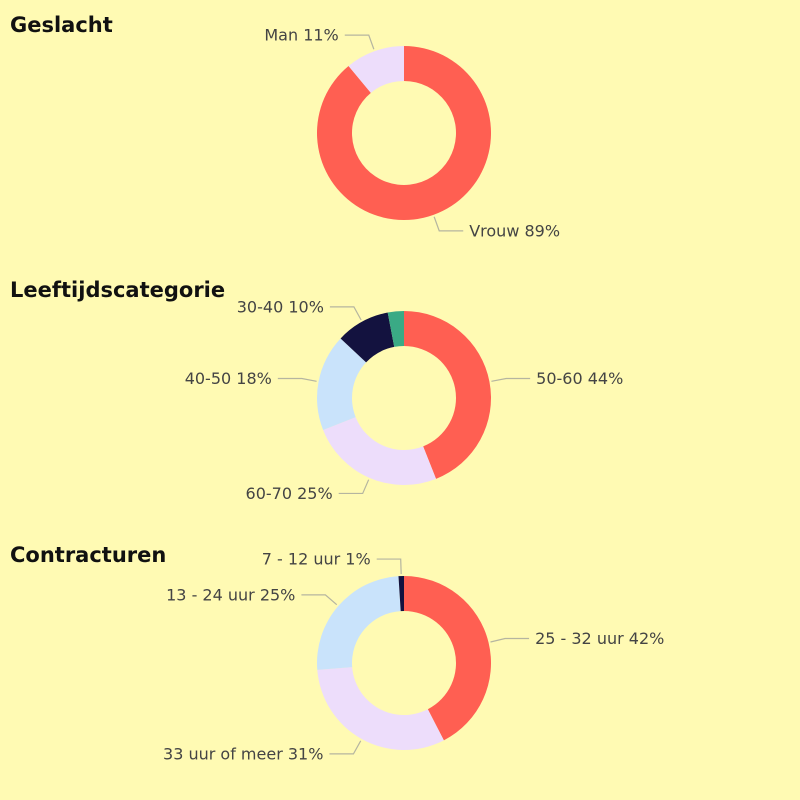 This screenshot has width=800, height=800. I want to click on donut-slice-vrouw, so click(404, 133).